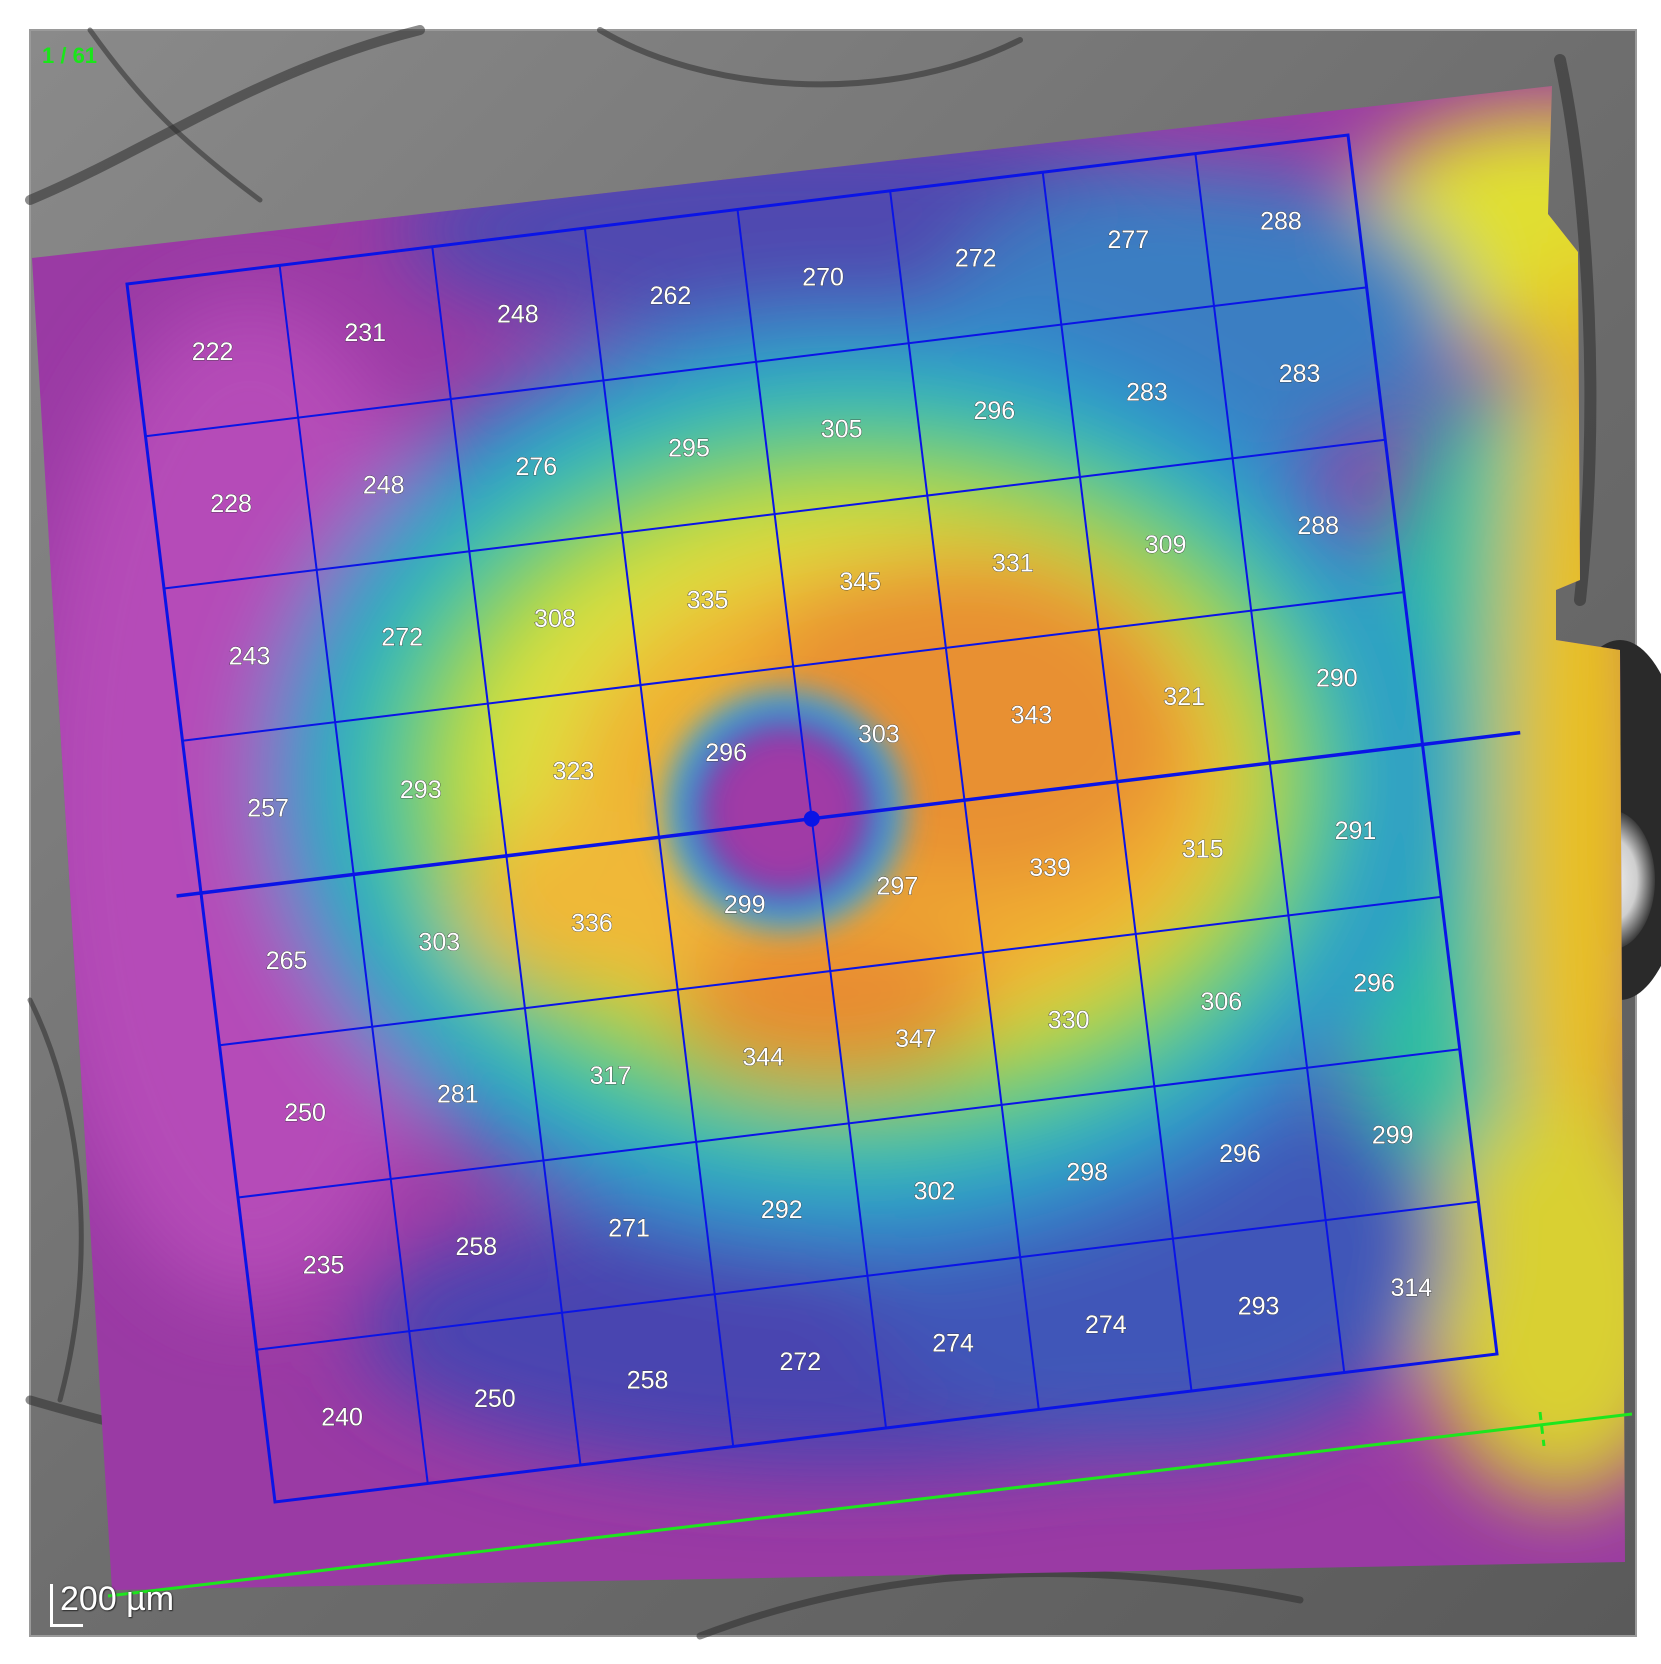 Image resolution: width=1661 pixels, height=1664 pixels. What do you see at coordinates (671, 296) in the screenshot?
I see `grid-cell-value: 262` at bounding box center [671, 296].